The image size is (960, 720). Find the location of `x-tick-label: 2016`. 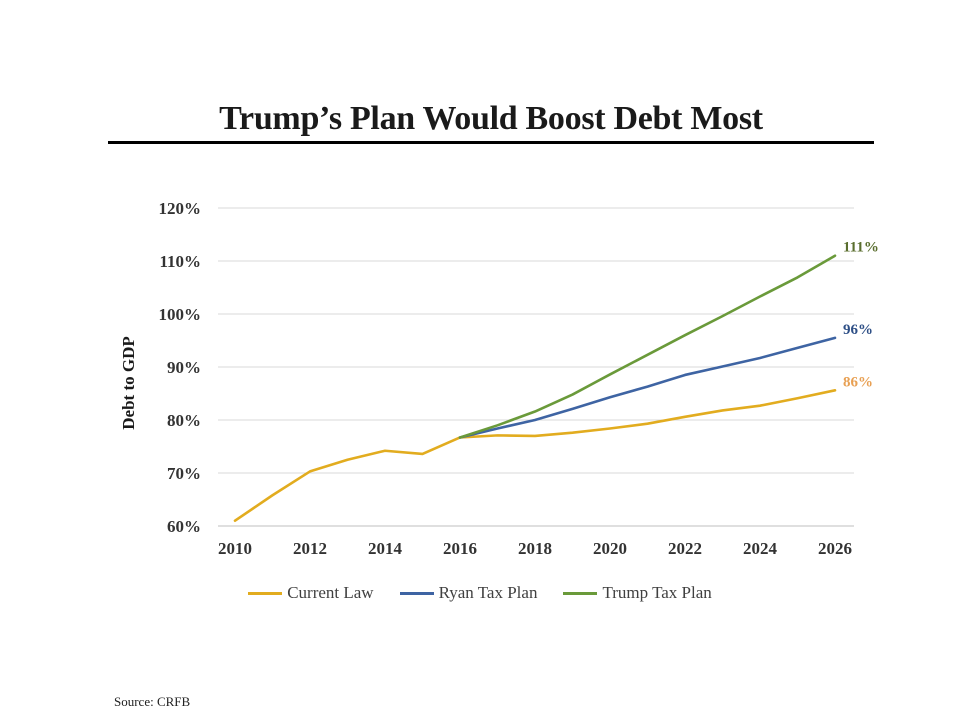

x-tick-label: 2016 is located at coordinates (460, 548).